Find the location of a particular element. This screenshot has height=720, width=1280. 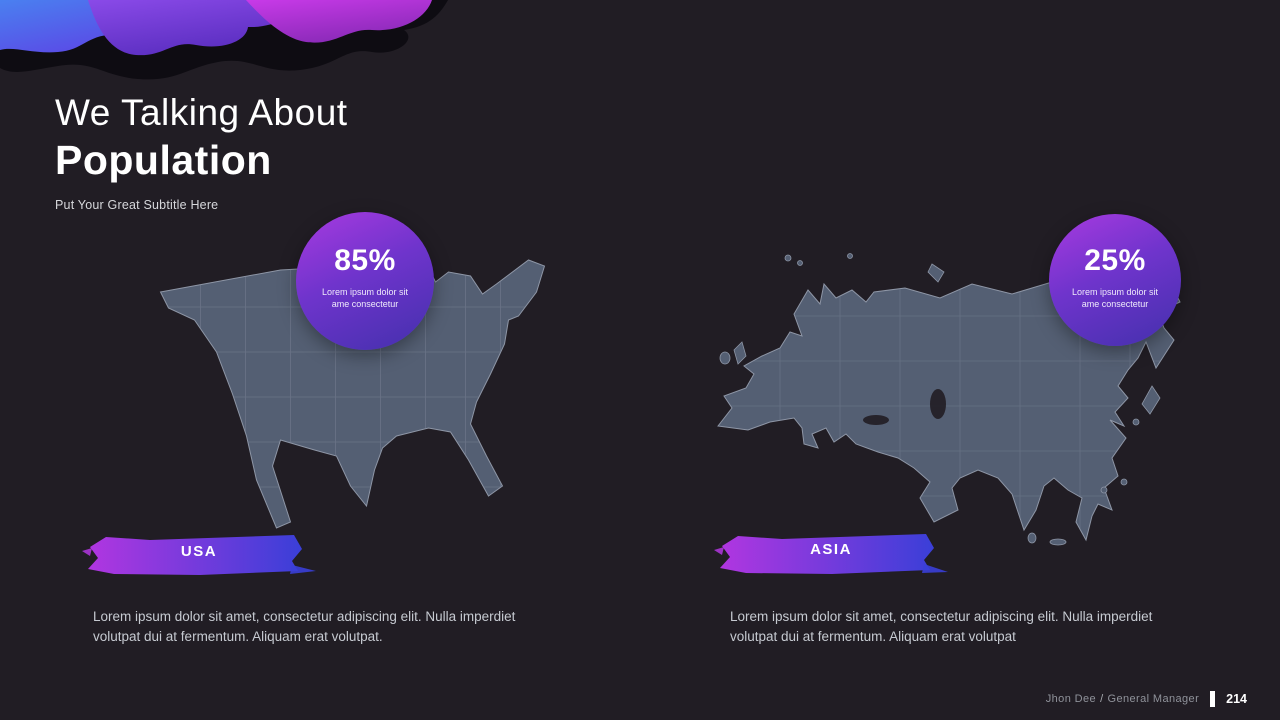

wave-decoration is located at coordinates (224, 40).